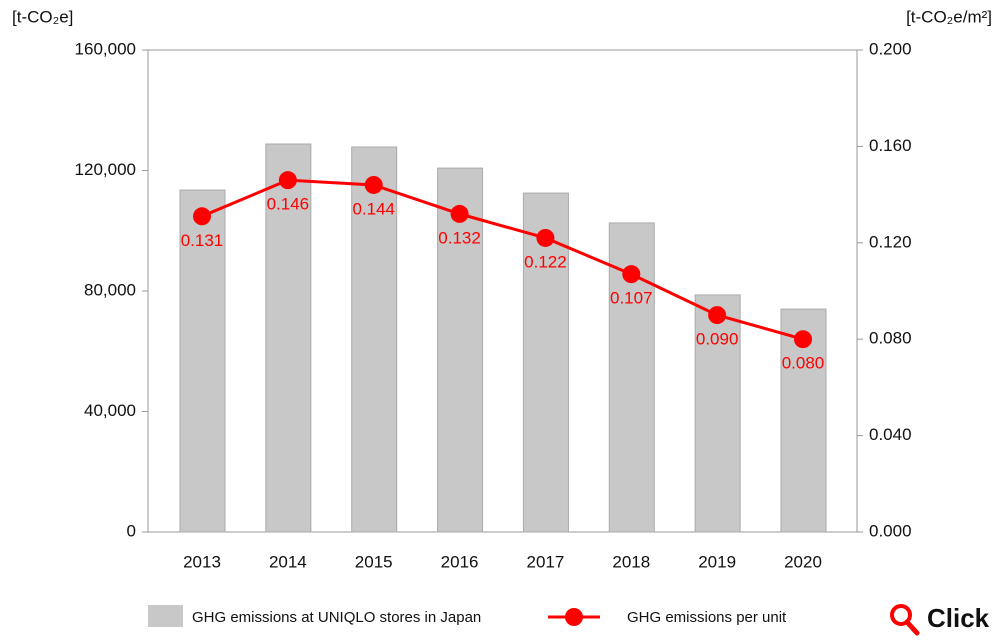  Describe the element at coordinates (890, 241) in the screenshot. I see `y2-tick-label: 0.120` at that location.